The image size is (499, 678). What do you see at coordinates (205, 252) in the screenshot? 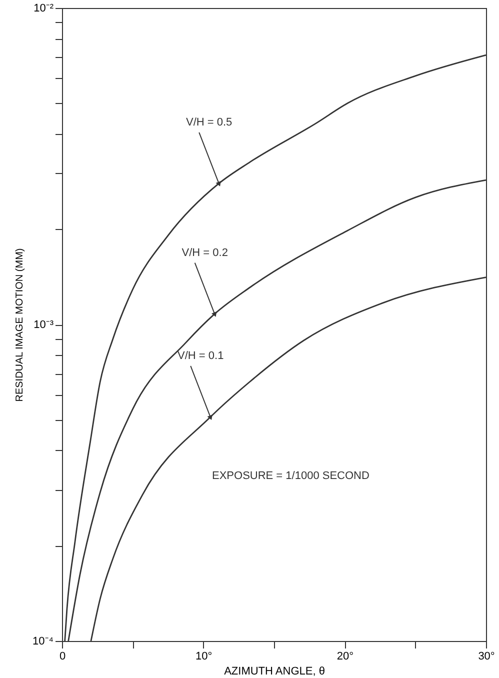
I see `annotation: V/H = 0.2` at bounding box center [205, 252].